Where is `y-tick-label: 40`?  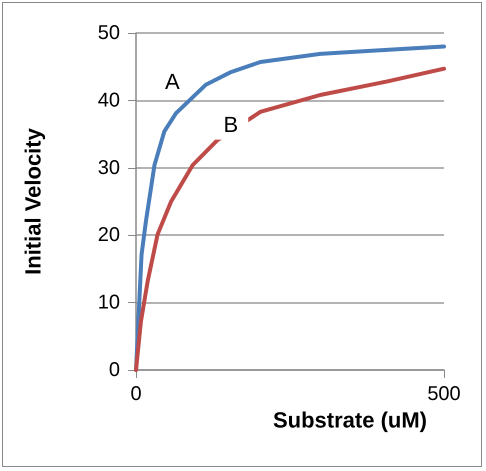 y-tick-label: 40 is located at coordinates (109, 100).